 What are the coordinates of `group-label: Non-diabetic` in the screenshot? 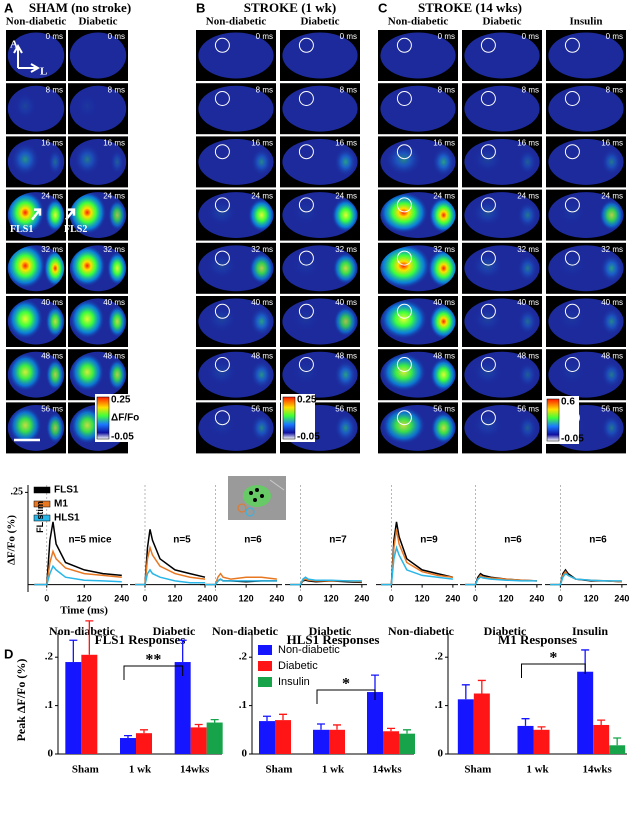 It's located at (82, 631).